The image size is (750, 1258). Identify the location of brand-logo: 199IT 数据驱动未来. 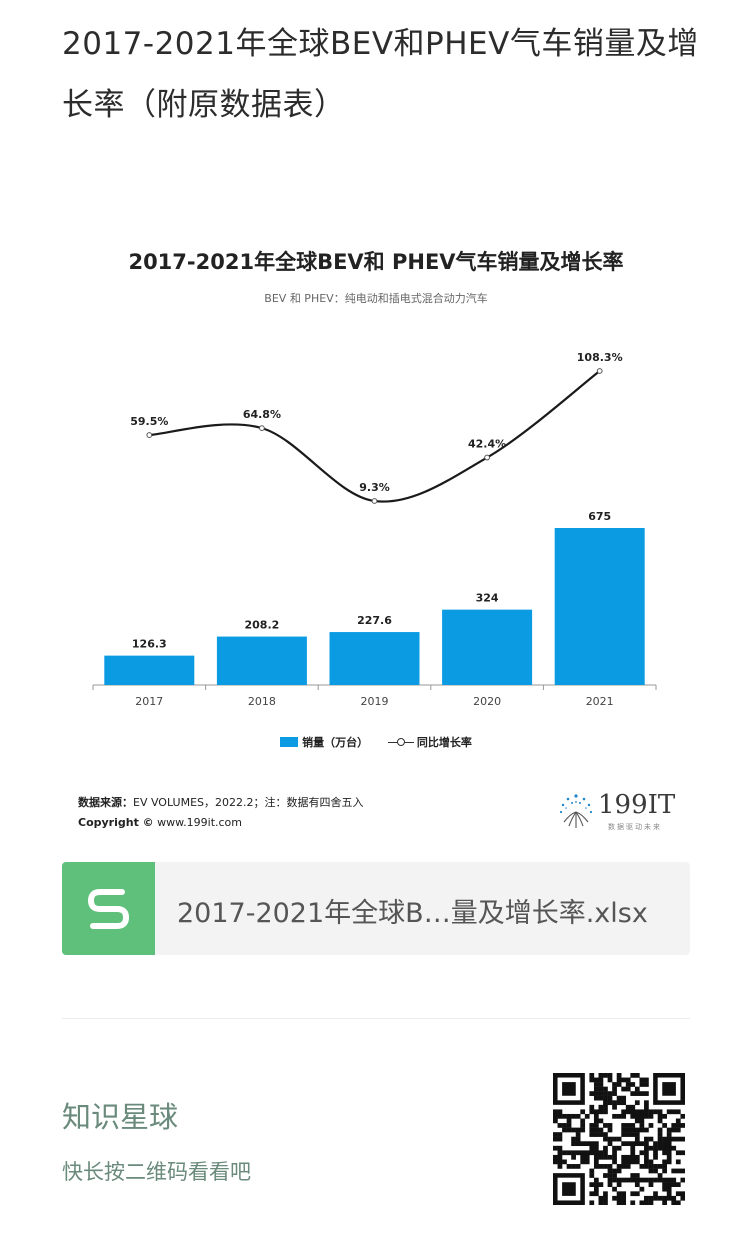
(619, 812).